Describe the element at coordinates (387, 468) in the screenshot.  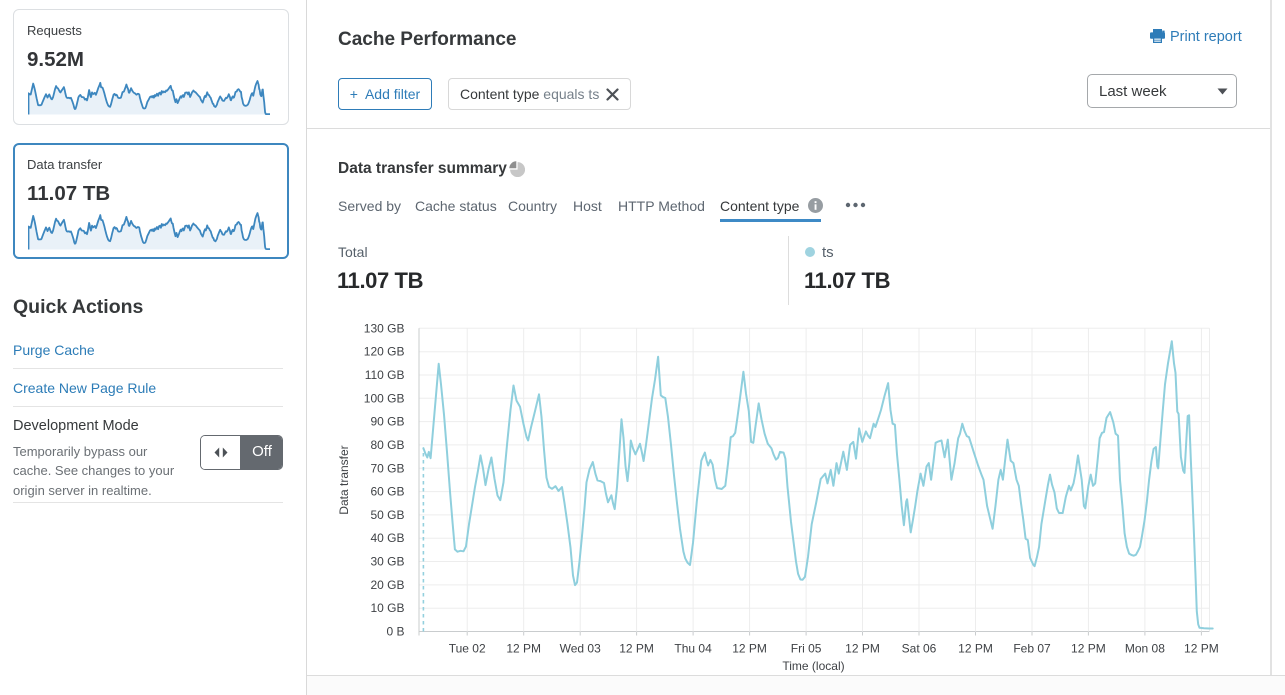
I see `svg-text: 70 GB` at that location.